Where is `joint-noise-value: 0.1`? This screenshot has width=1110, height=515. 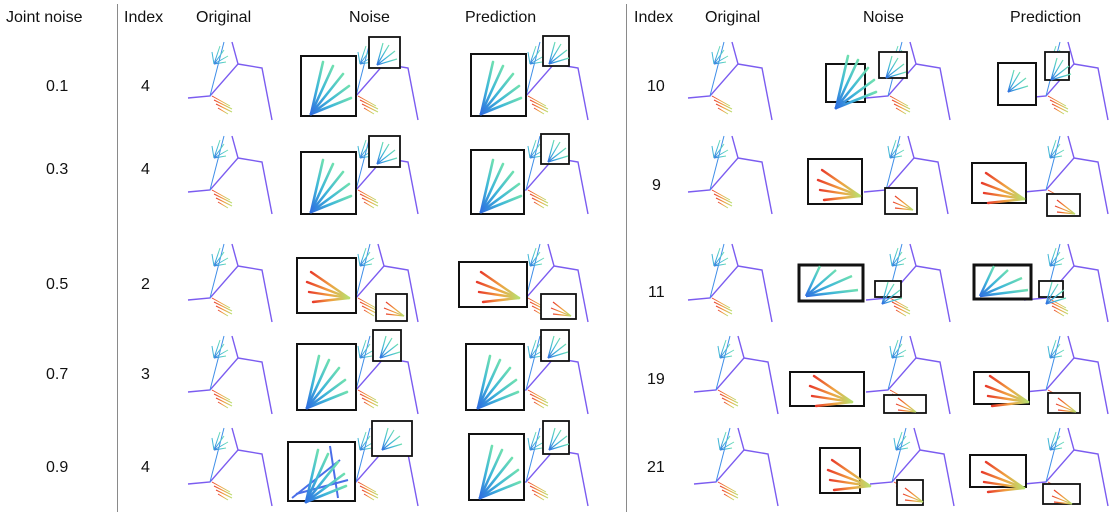 joint-noise-value: 0.1 is located at coordinates (57, 86).